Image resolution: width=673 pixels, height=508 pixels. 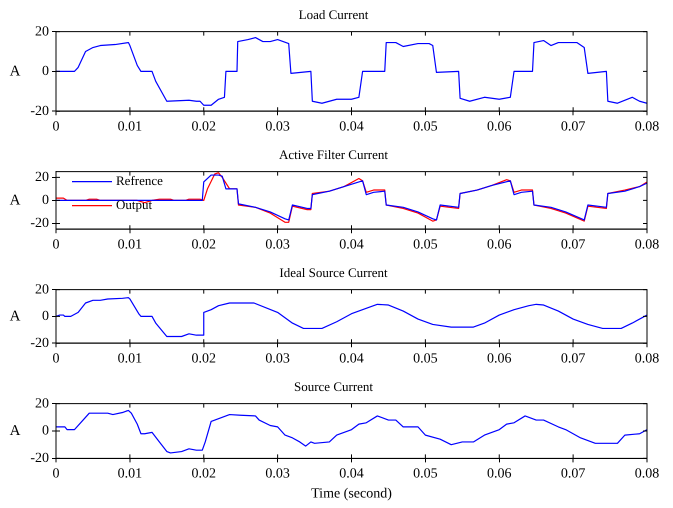 I want to click on x-axis-title: Time (second), so click(x=351, y=494).